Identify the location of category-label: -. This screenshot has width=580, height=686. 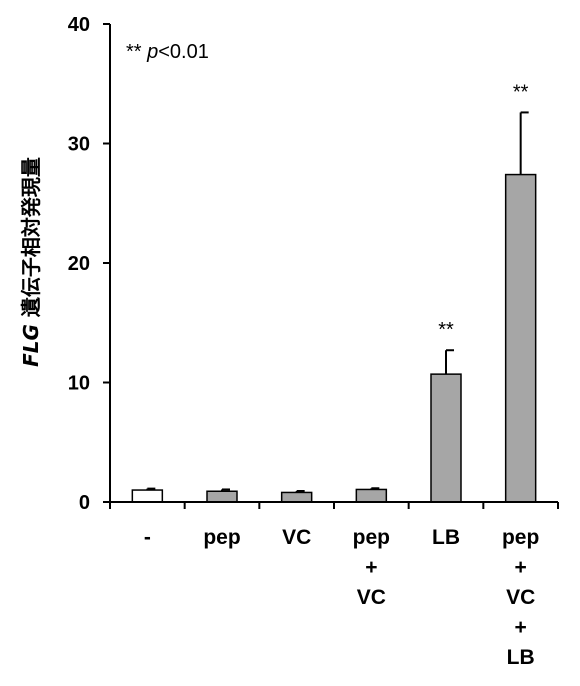
(147, 537).